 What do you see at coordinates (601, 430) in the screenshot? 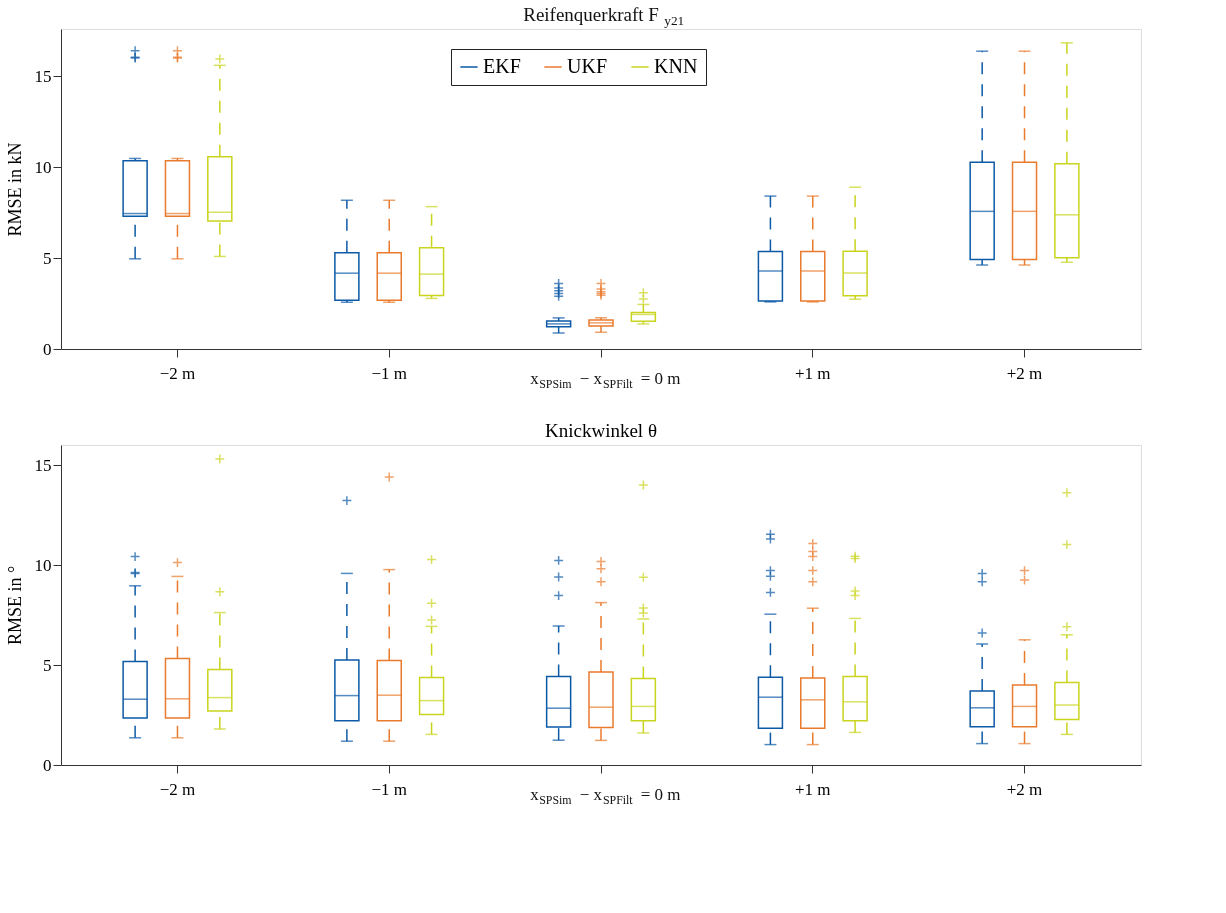
I see `chart-title: Knickwinkel θ` at bounding box center [601, 430].